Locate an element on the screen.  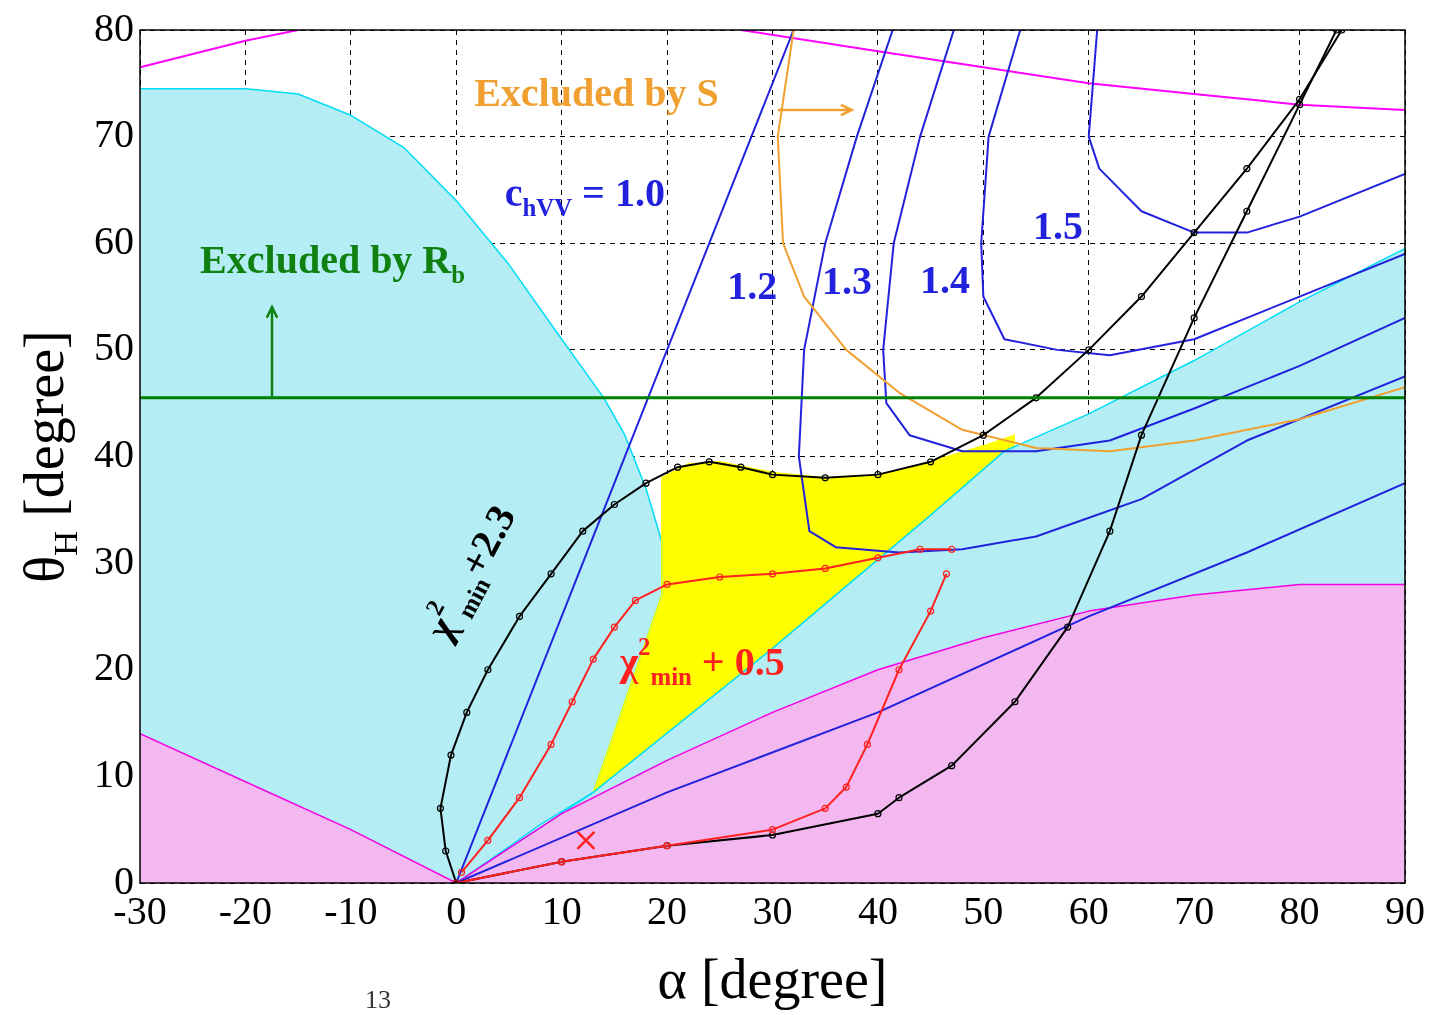
annotation: Excluded by S is located at coordinates (596, 93).